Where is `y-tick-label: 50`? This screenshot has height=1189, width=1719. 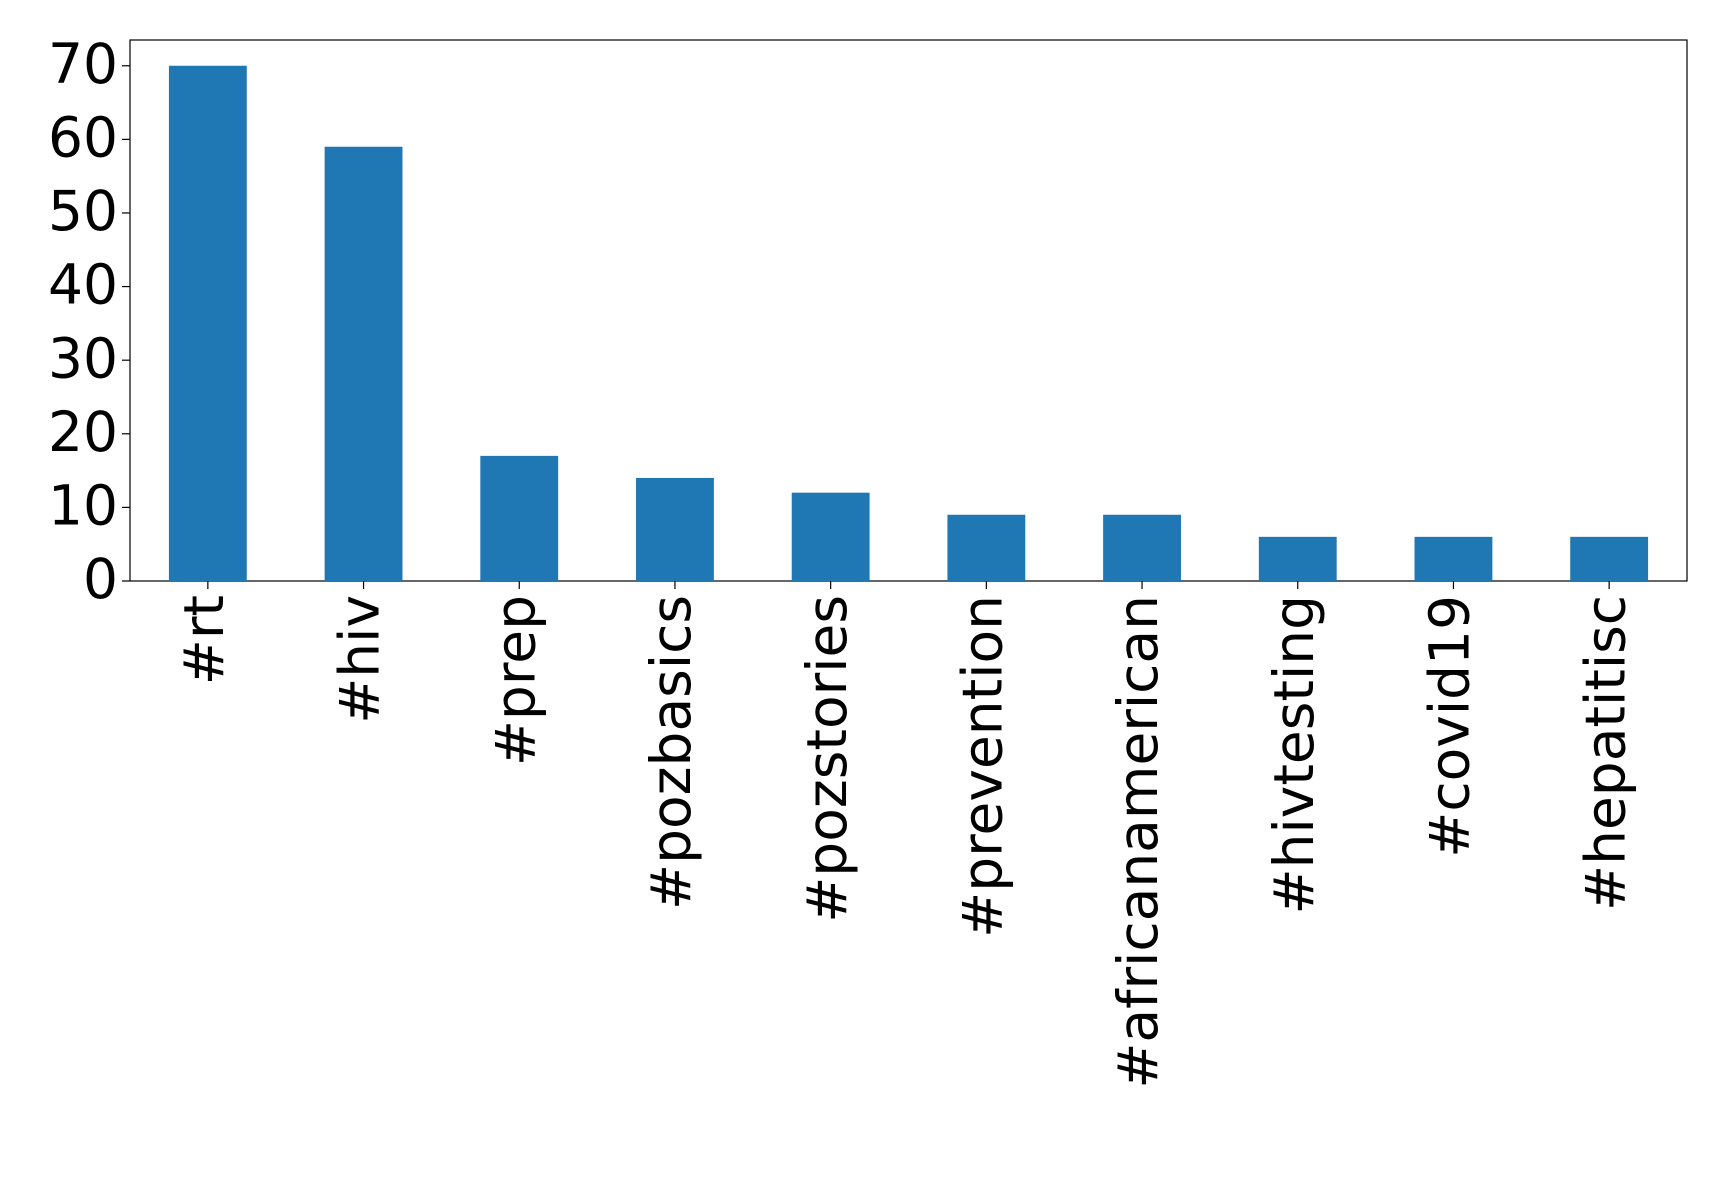
y-tick-label: 50 is located at coordinates (83, 211).